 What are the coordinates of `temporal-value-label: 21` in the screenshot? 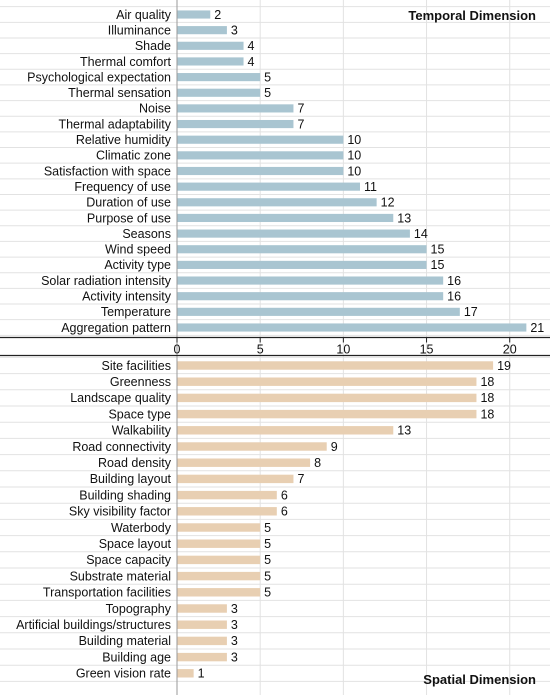 It's located at (537, 328).